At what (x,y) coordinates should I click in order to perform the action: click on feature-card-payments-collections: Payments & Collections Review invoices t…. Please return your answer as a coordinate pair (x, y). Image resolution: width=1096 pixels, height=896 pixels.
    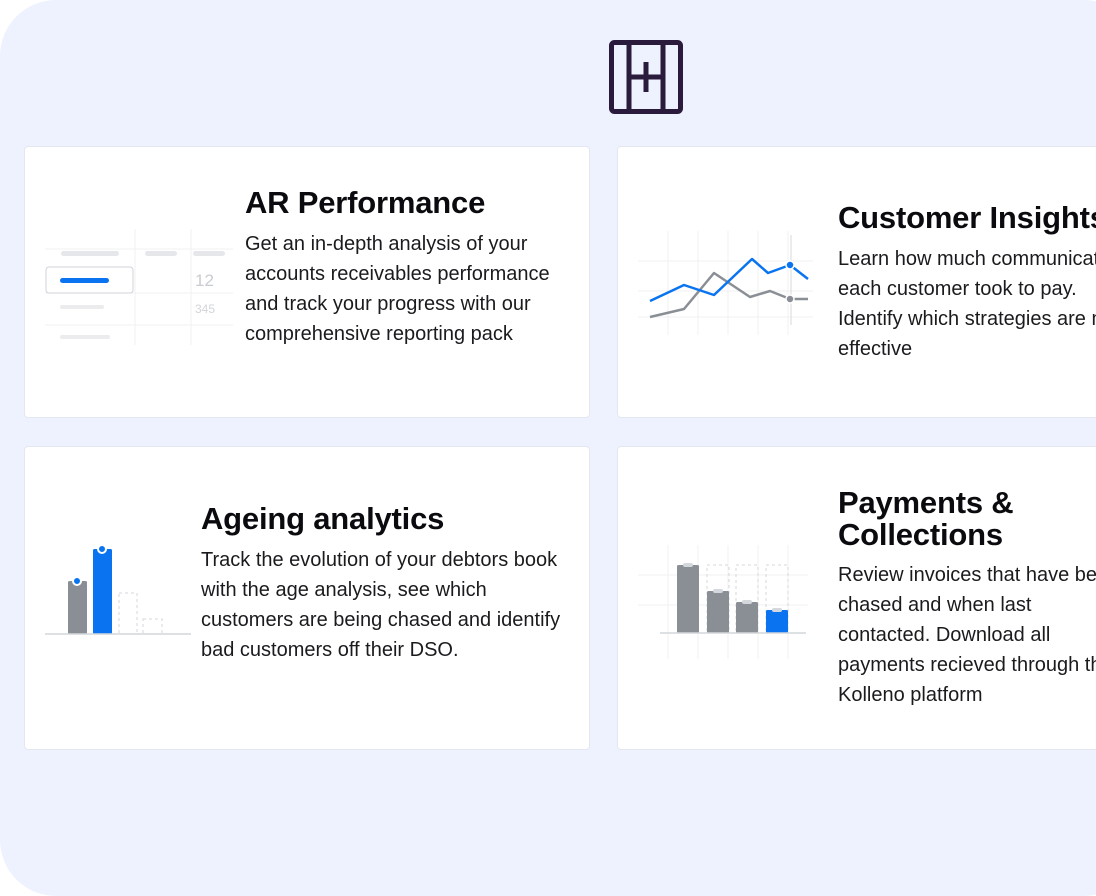
    Looking at the image, I should click on (856, 598).